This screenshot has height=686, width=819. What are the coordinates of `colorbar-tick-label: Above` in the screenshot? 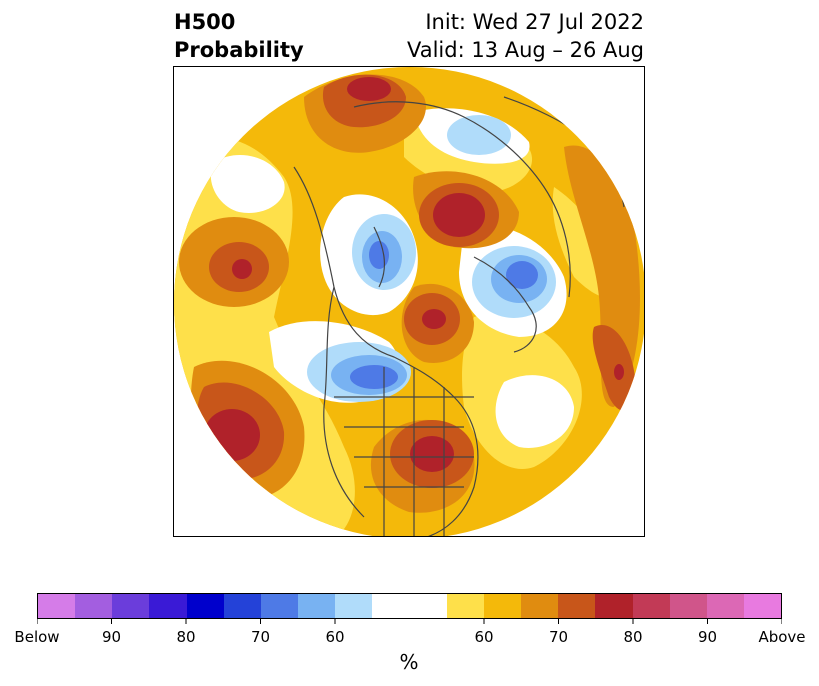 It's located at (782, 637).